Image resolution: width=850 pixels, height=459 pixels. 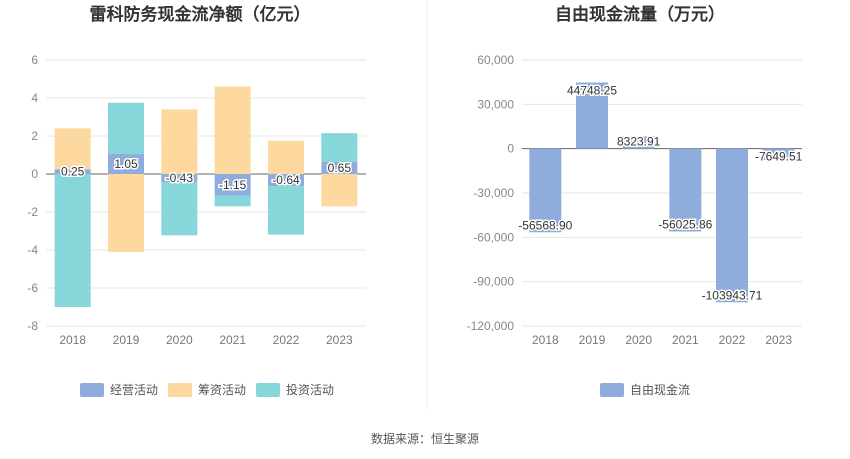 What do you see at coordinates (339, 147) in the screenshot?
I see `bar-投资活动-2023` at bounding box center [339, 147].